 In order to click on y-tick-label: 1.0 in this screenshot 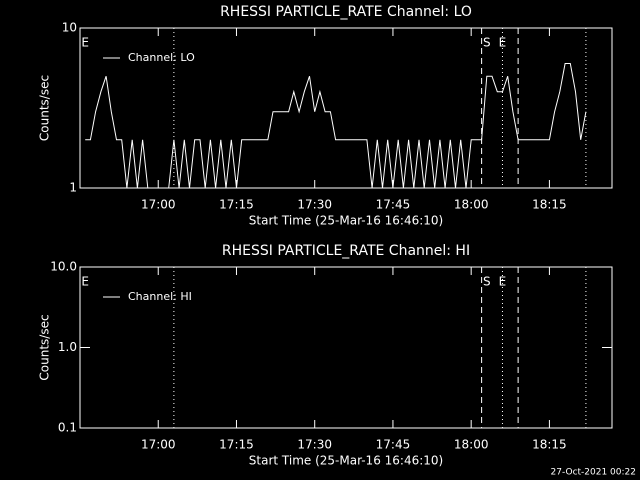, I will do `click(67, 347)`.